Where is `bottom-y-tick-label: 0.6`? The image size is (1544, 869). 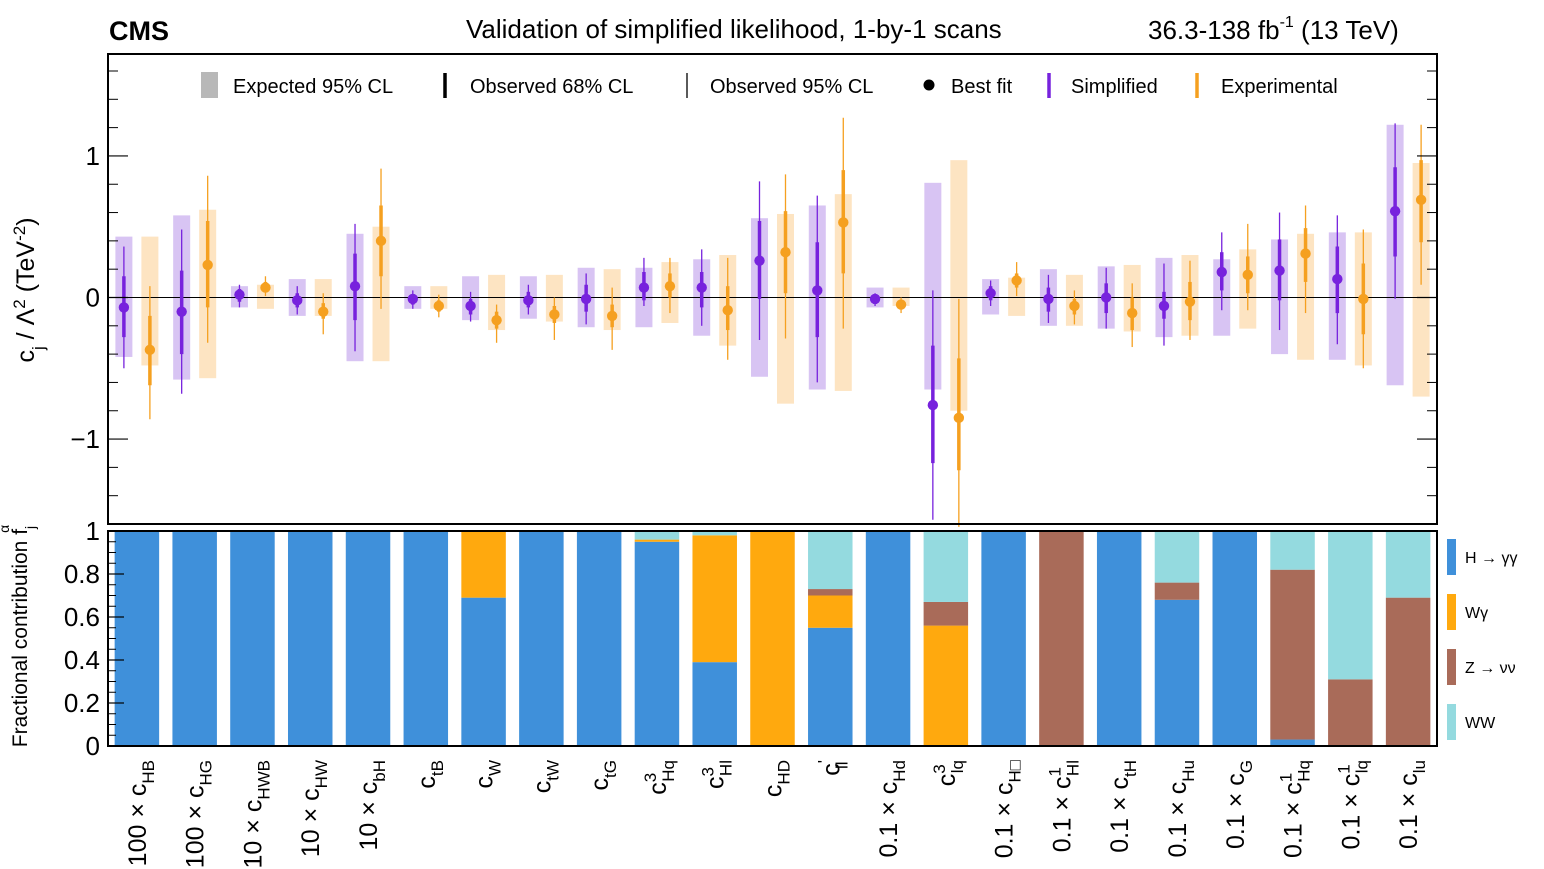
bottom-y-tick-label: 0.6 is located at coordinates (82, 617).